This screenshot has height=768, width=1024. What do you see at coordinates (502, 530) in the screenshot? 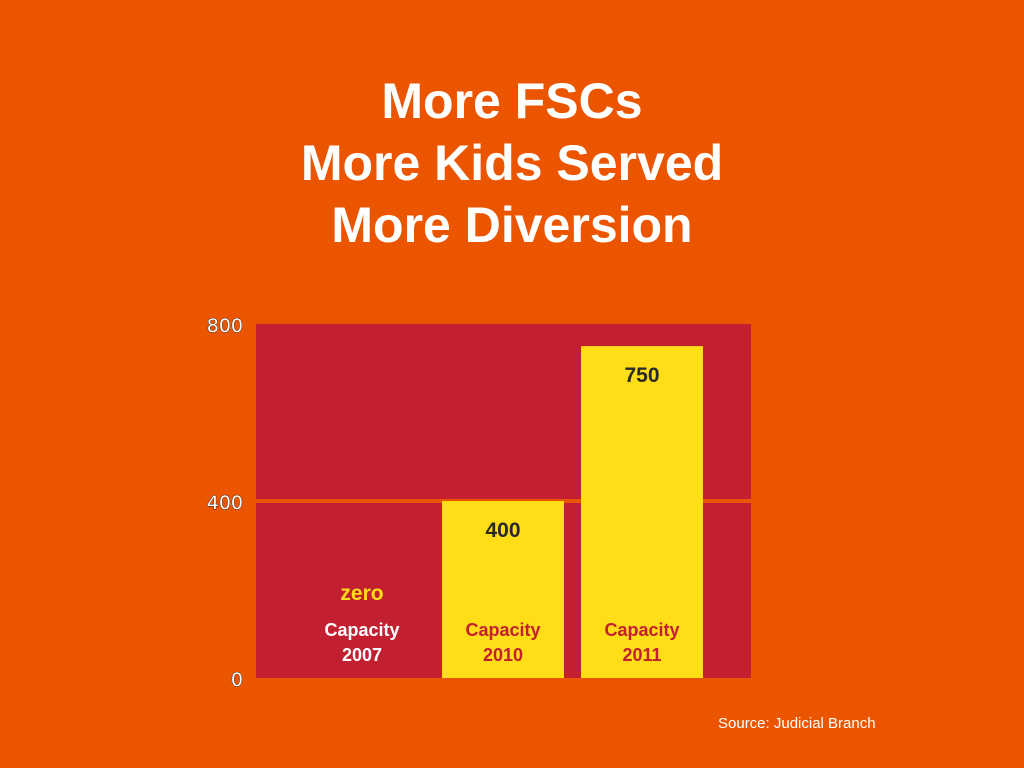
I see `data-label-1: 400` at bounding box center [502, 530].